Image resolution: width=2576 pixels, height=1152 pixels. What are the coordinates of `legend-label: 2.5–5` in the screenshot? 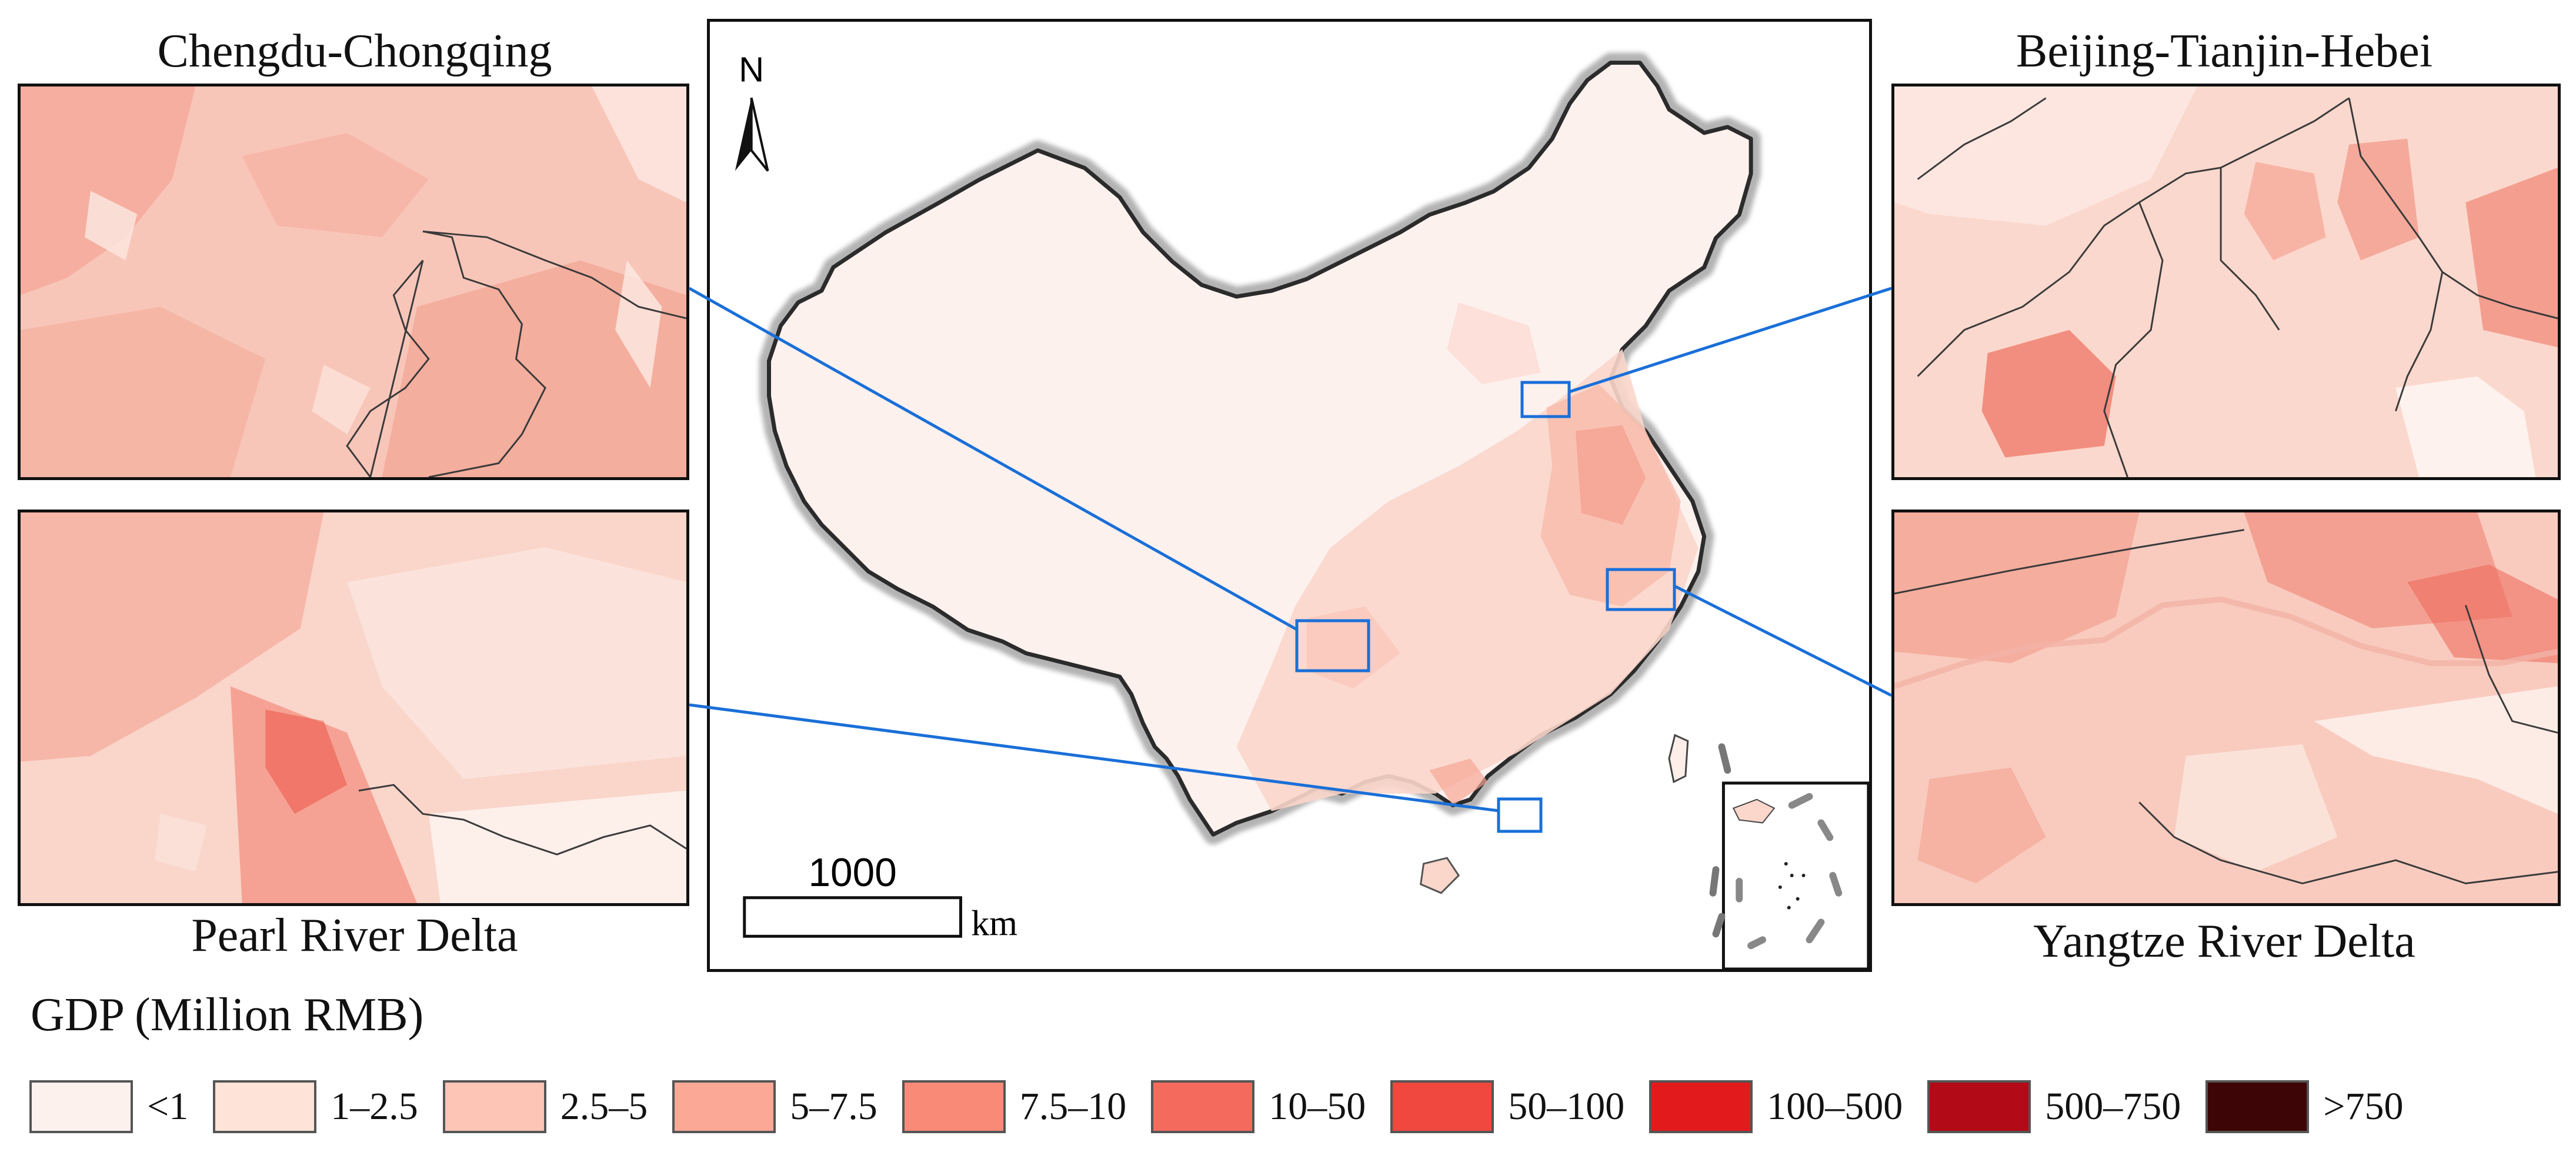 It's located at (604, 1106).